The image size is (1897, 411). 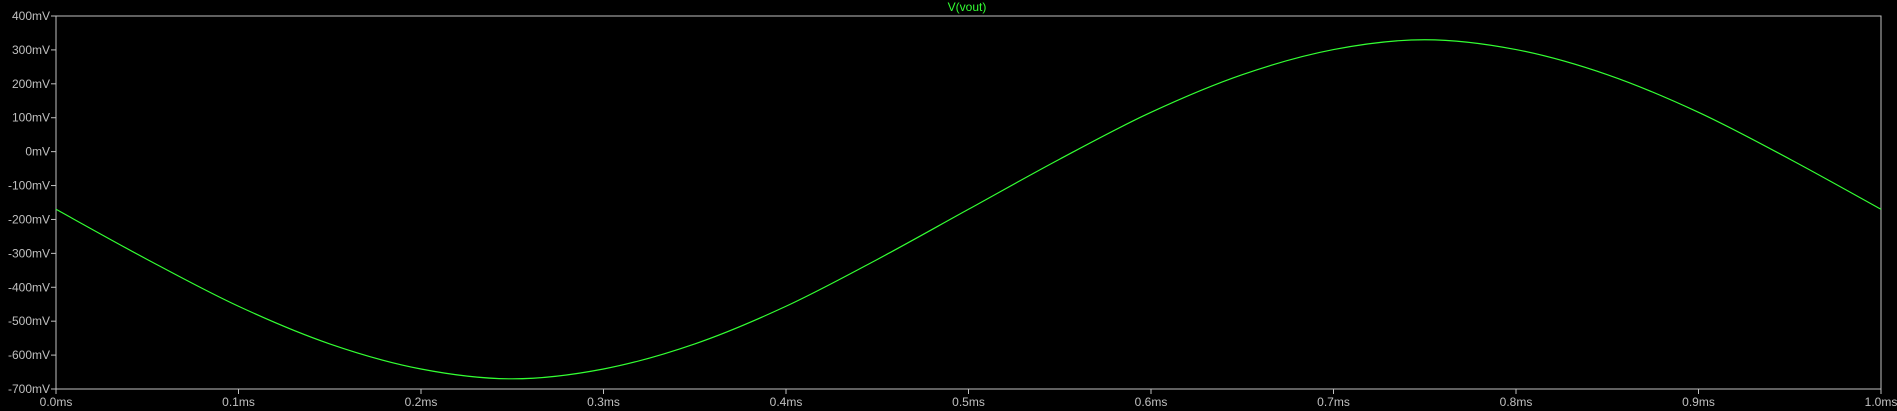 What do you see at coordinates (56, 402) in the screenshot?
I see `x-tick-label: 0.0ms` at bounding box center [56, 402].